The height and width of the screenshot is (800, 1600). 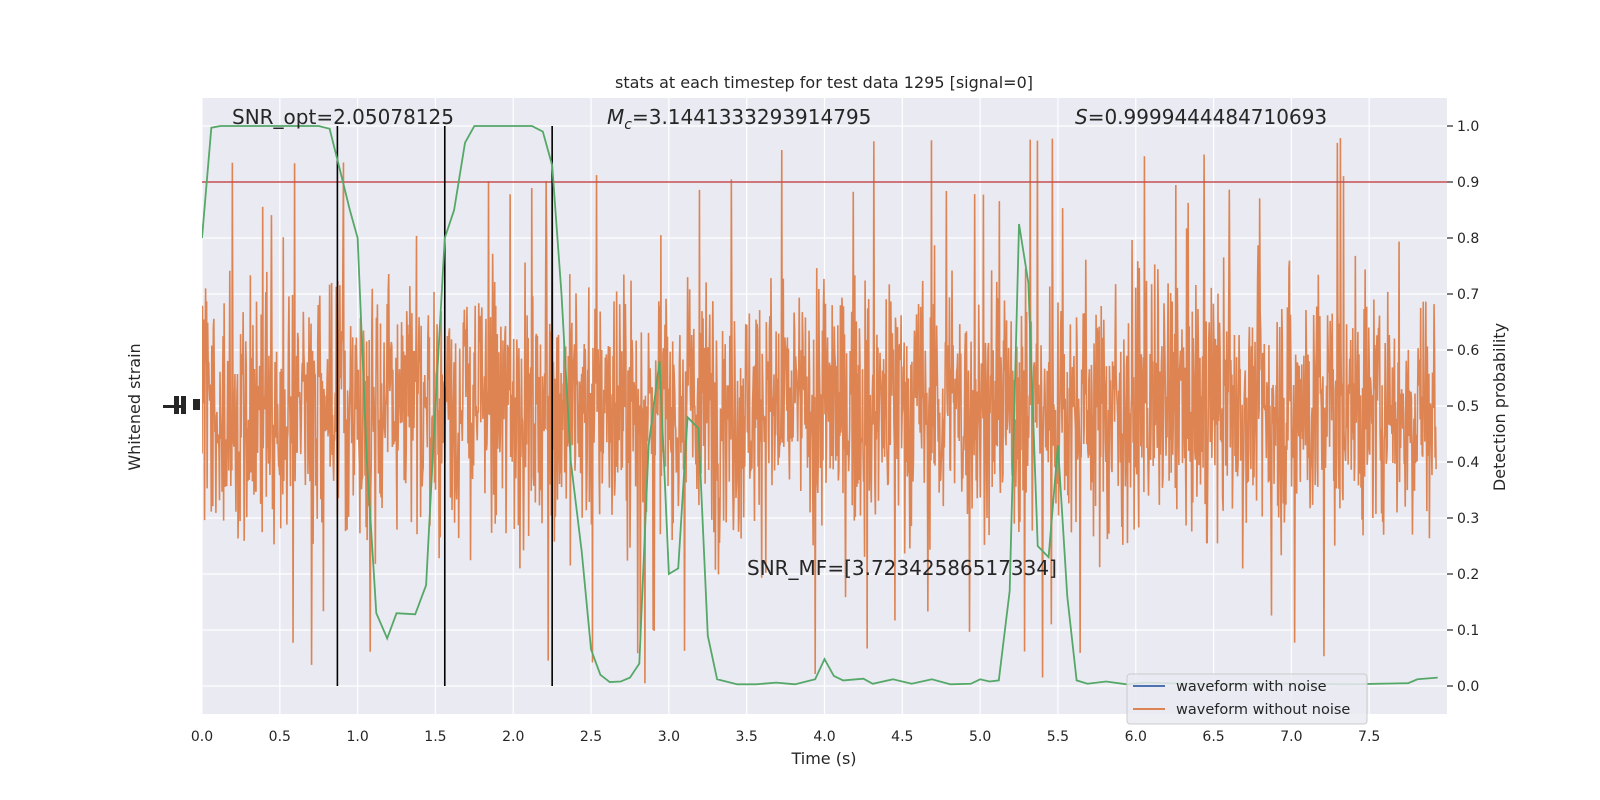 I want to click on x-tick-label: 2.0, so click(x=513, y=737).